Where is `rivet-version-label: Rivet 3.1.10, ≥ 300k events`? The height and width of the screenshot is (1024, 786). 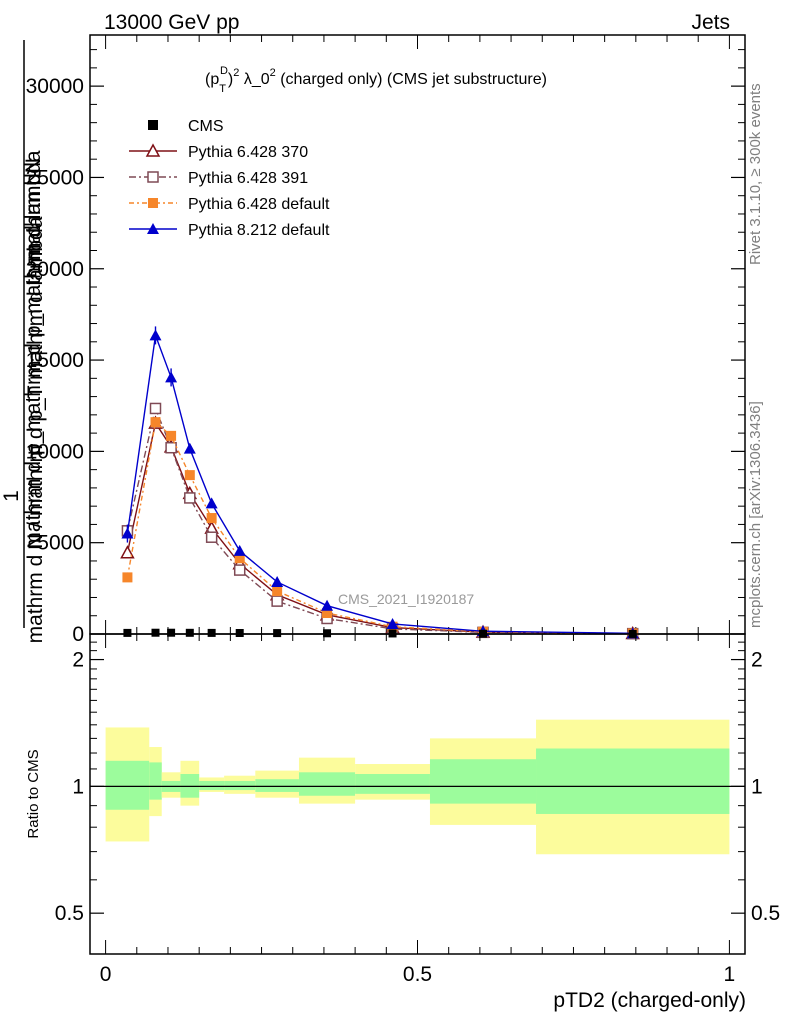 rivet-version-label: Rivet 3.1.10, ≥ 300k events is located at coordinates (755, 174).